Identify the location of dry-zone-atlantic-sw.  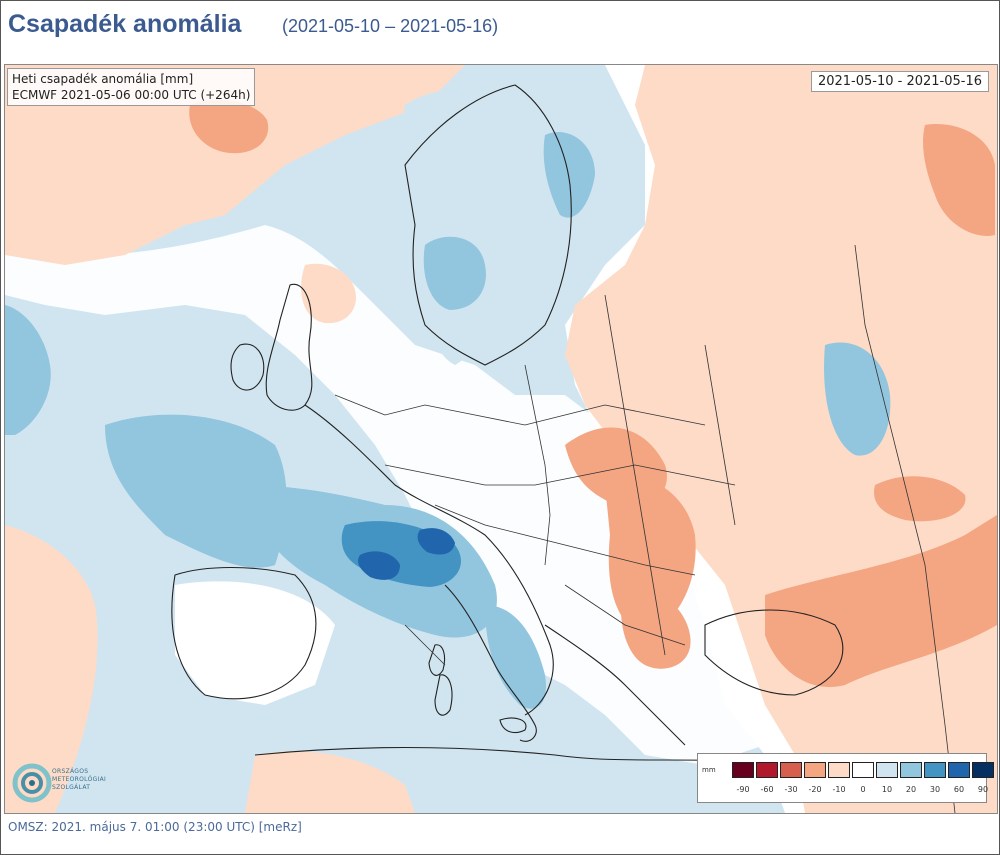
(51, 669).